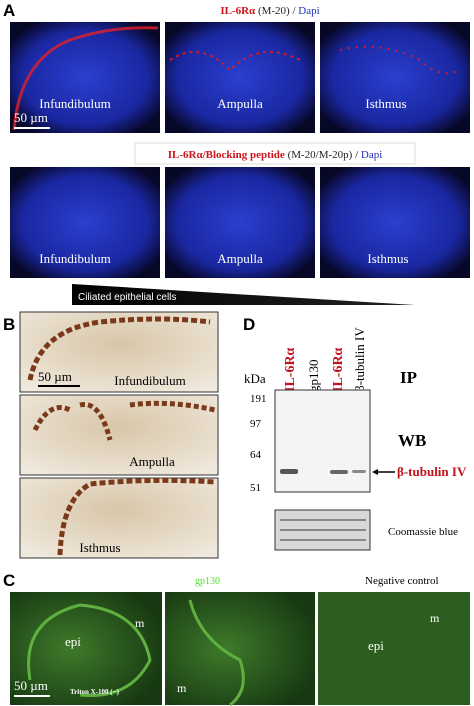 Image resolution: width=474 pixels, height=706 pixels. What do you see at coordinates (313, 376) in the screenshot?
I see `lane-label: gp130` at bounding box center [313, 376].